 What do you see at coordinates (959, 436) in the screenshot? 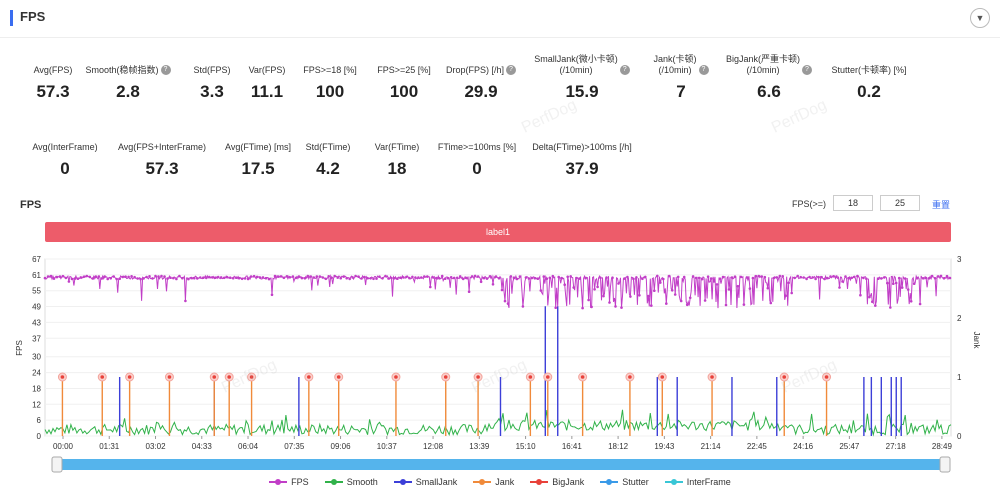
I see `y2-tick-label: 0` at bounding box center [959, 436].